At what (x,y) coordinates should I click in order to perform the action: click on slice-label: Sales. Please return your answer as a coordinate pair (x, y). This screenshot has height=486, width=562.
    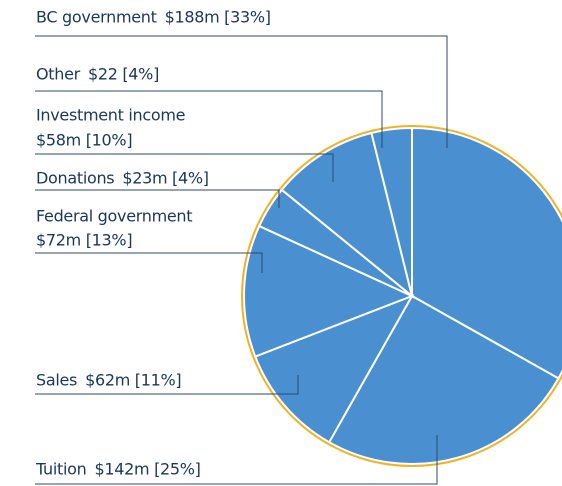
    Looking at the image, I should click on (56, 380).